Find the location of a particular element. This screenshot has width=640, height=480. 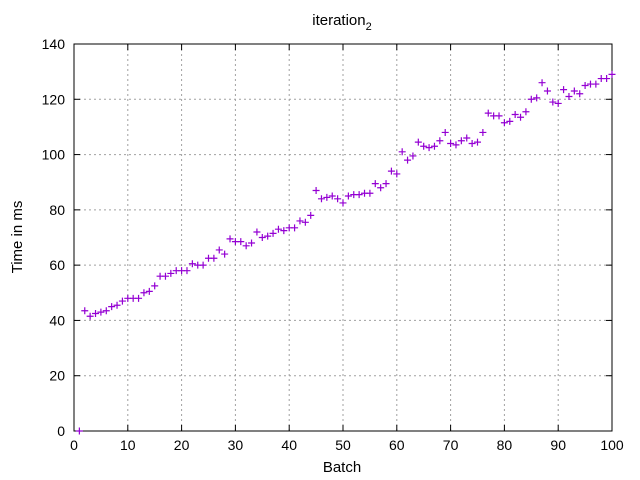

x-tick-label: 20 is located at coordinates (182, 445).